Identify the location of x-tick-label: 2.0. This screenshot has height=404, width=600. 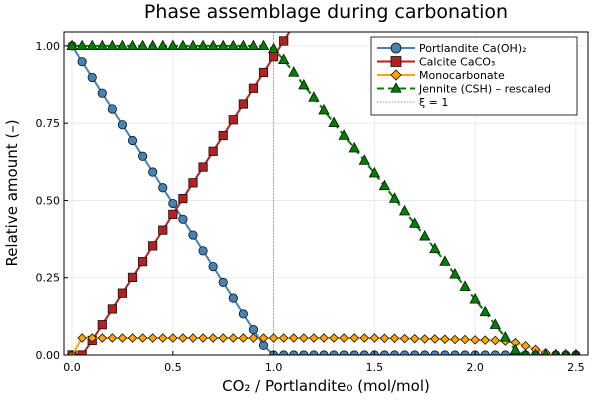
(475, 367).